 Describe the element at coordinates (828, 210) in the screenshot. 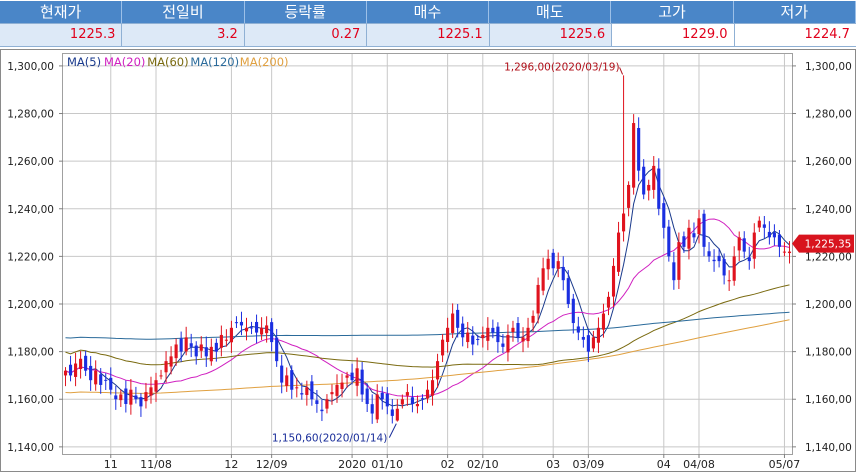

I see `y-tick-label-right: 1,240,00` at that location.